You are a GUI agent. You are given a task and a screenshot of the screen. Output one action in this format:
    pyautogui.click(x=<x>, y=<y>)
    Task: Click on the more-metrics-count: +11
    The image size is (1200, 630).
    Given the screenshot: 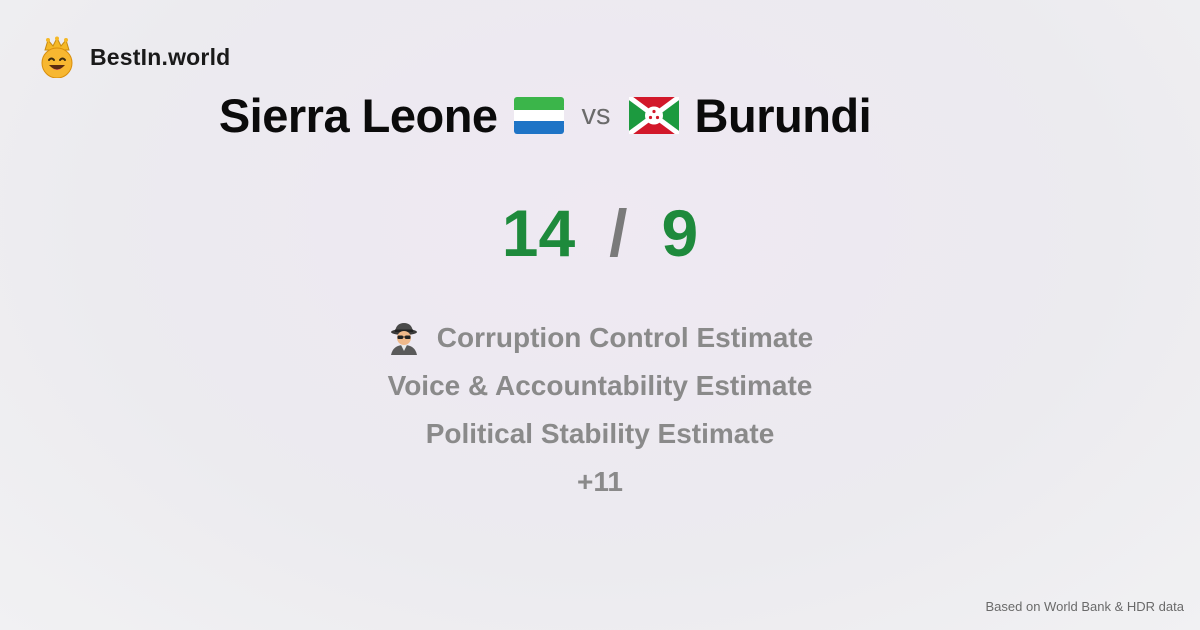 What is the action you would take?
    pyautogui.click(x=600, y=481)
    